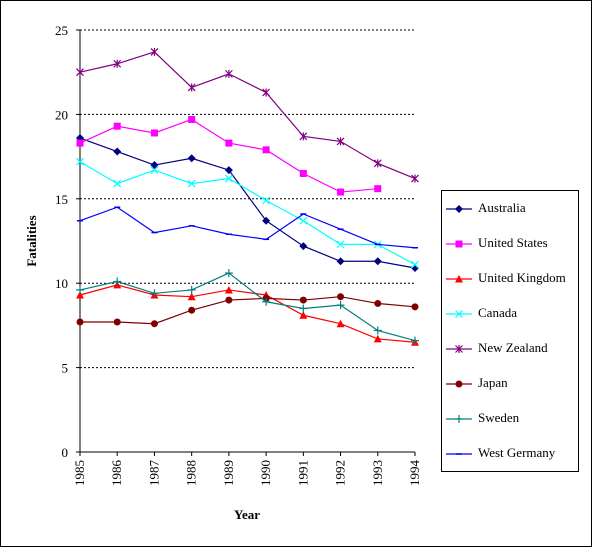 Image resolution: width=592 pixels, height=547 pixels. Describe the element at coordinates (302, 473) in the screenshot. I see `x-tick-label: 1991` at that location.